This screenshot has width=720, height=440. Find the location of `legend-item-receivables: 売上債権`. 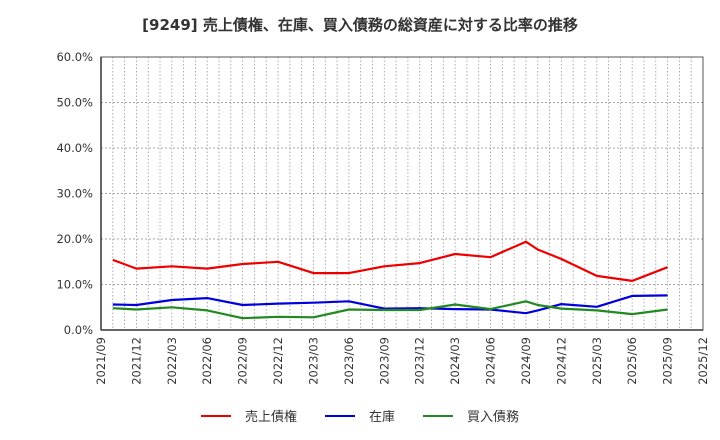

legend-item-receivables: 売上債権 is located at coordinates (248, 415).